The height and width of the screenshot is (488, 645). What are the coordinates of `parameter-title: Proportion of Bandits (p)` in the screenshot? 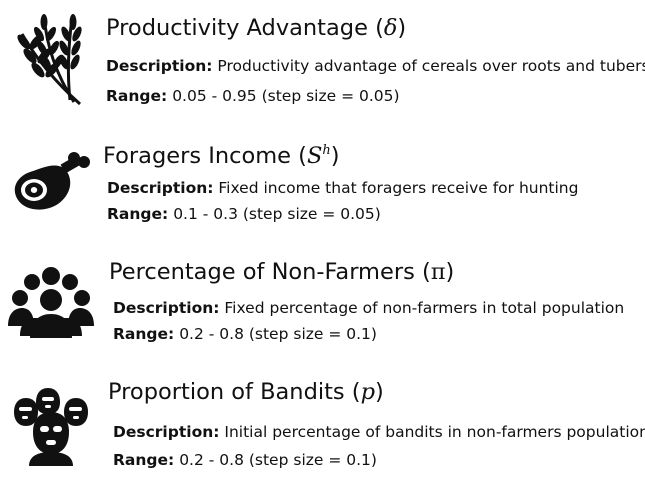 It's located at (246, 392).